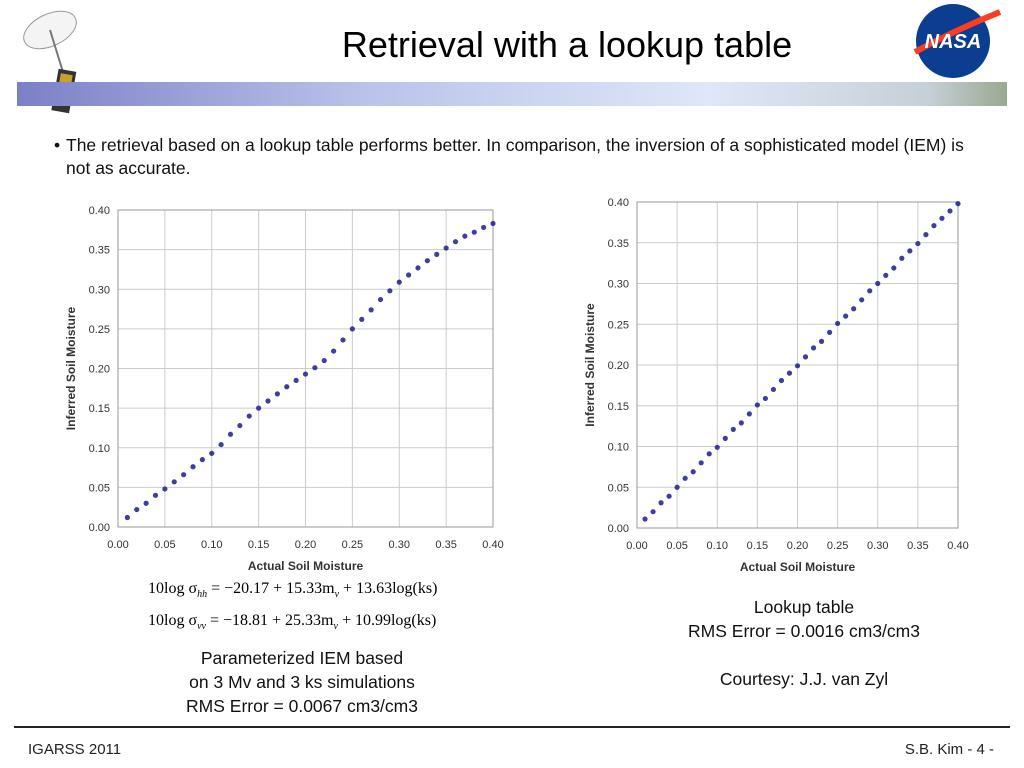 The width and height of the screenshot is (1024, 768). Describe the element at coordinates (804, 679) in the screenshot. I see `courtesy: Courtesy: J.J. van Zyl` at that location.